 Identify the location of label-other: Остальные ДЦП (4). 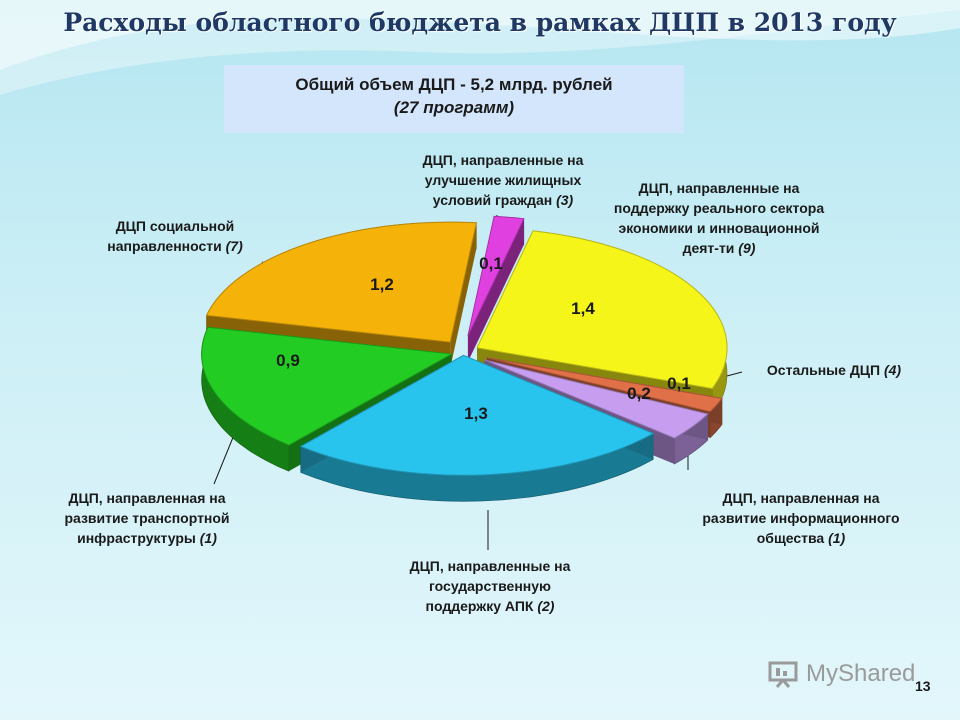
(834, 370).